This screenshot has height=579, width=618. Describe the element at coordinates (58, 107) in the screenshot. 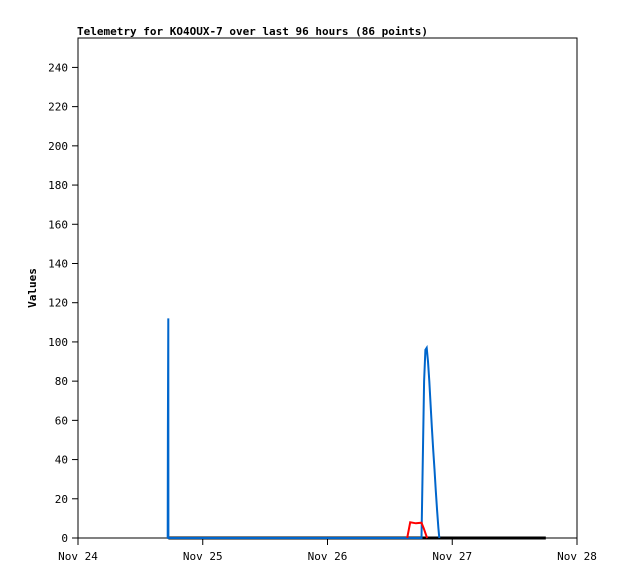

I see `y-tick-label: 220` at that location.